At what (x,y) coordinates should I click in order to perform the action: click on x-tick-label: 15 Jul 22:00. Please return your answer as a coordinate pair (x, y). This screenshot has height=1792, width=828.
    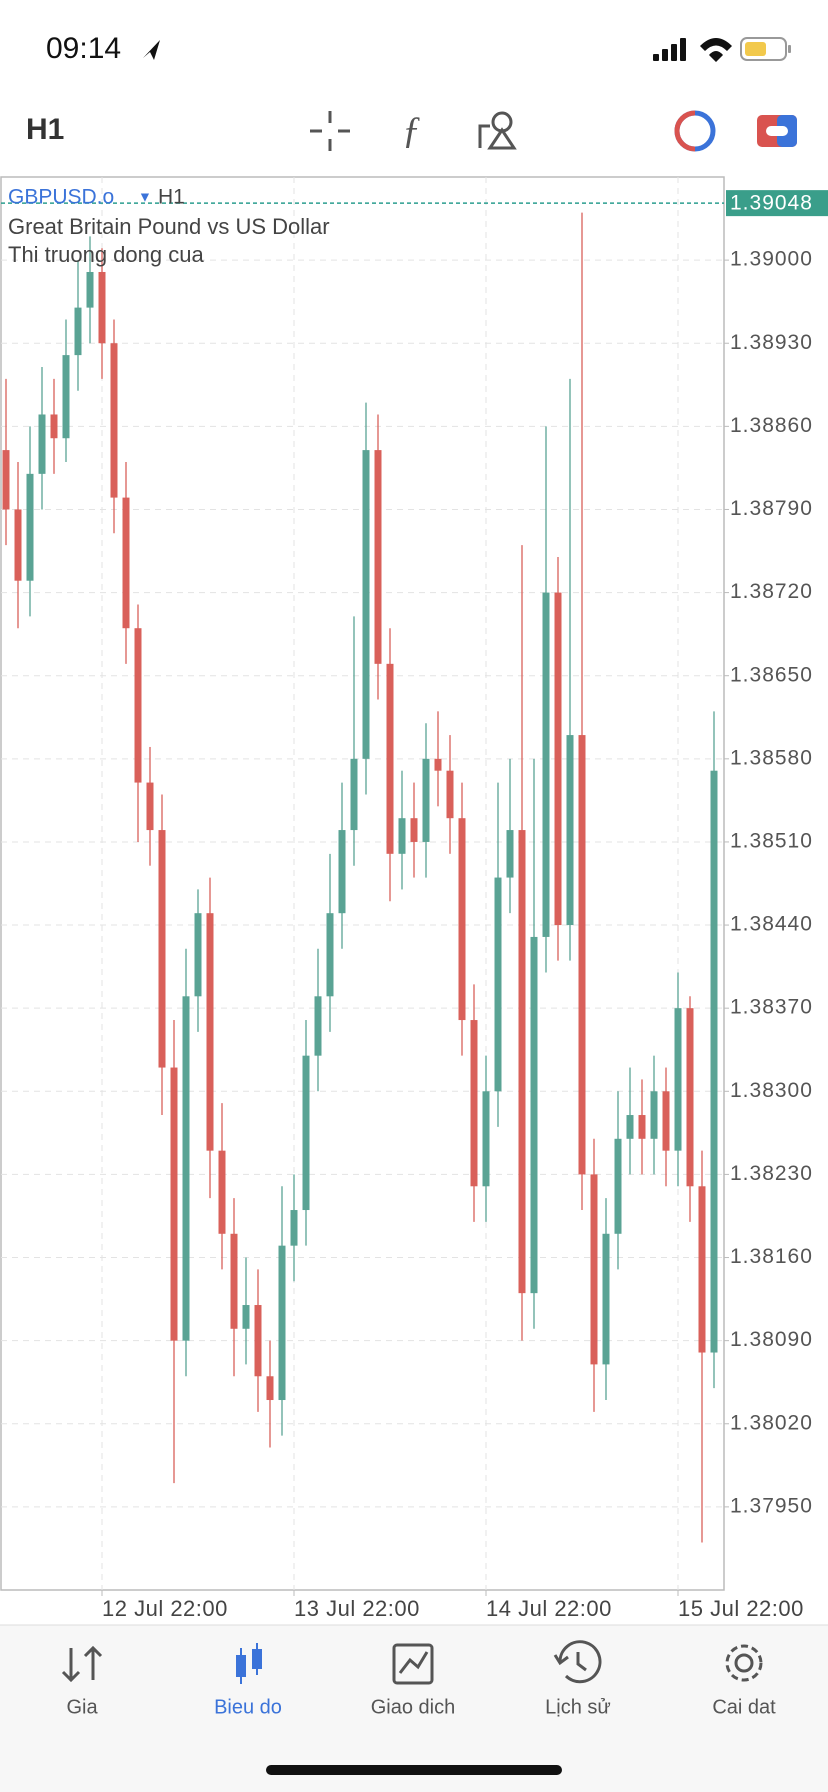
    Looking at the image, I should click on (741, 1608).